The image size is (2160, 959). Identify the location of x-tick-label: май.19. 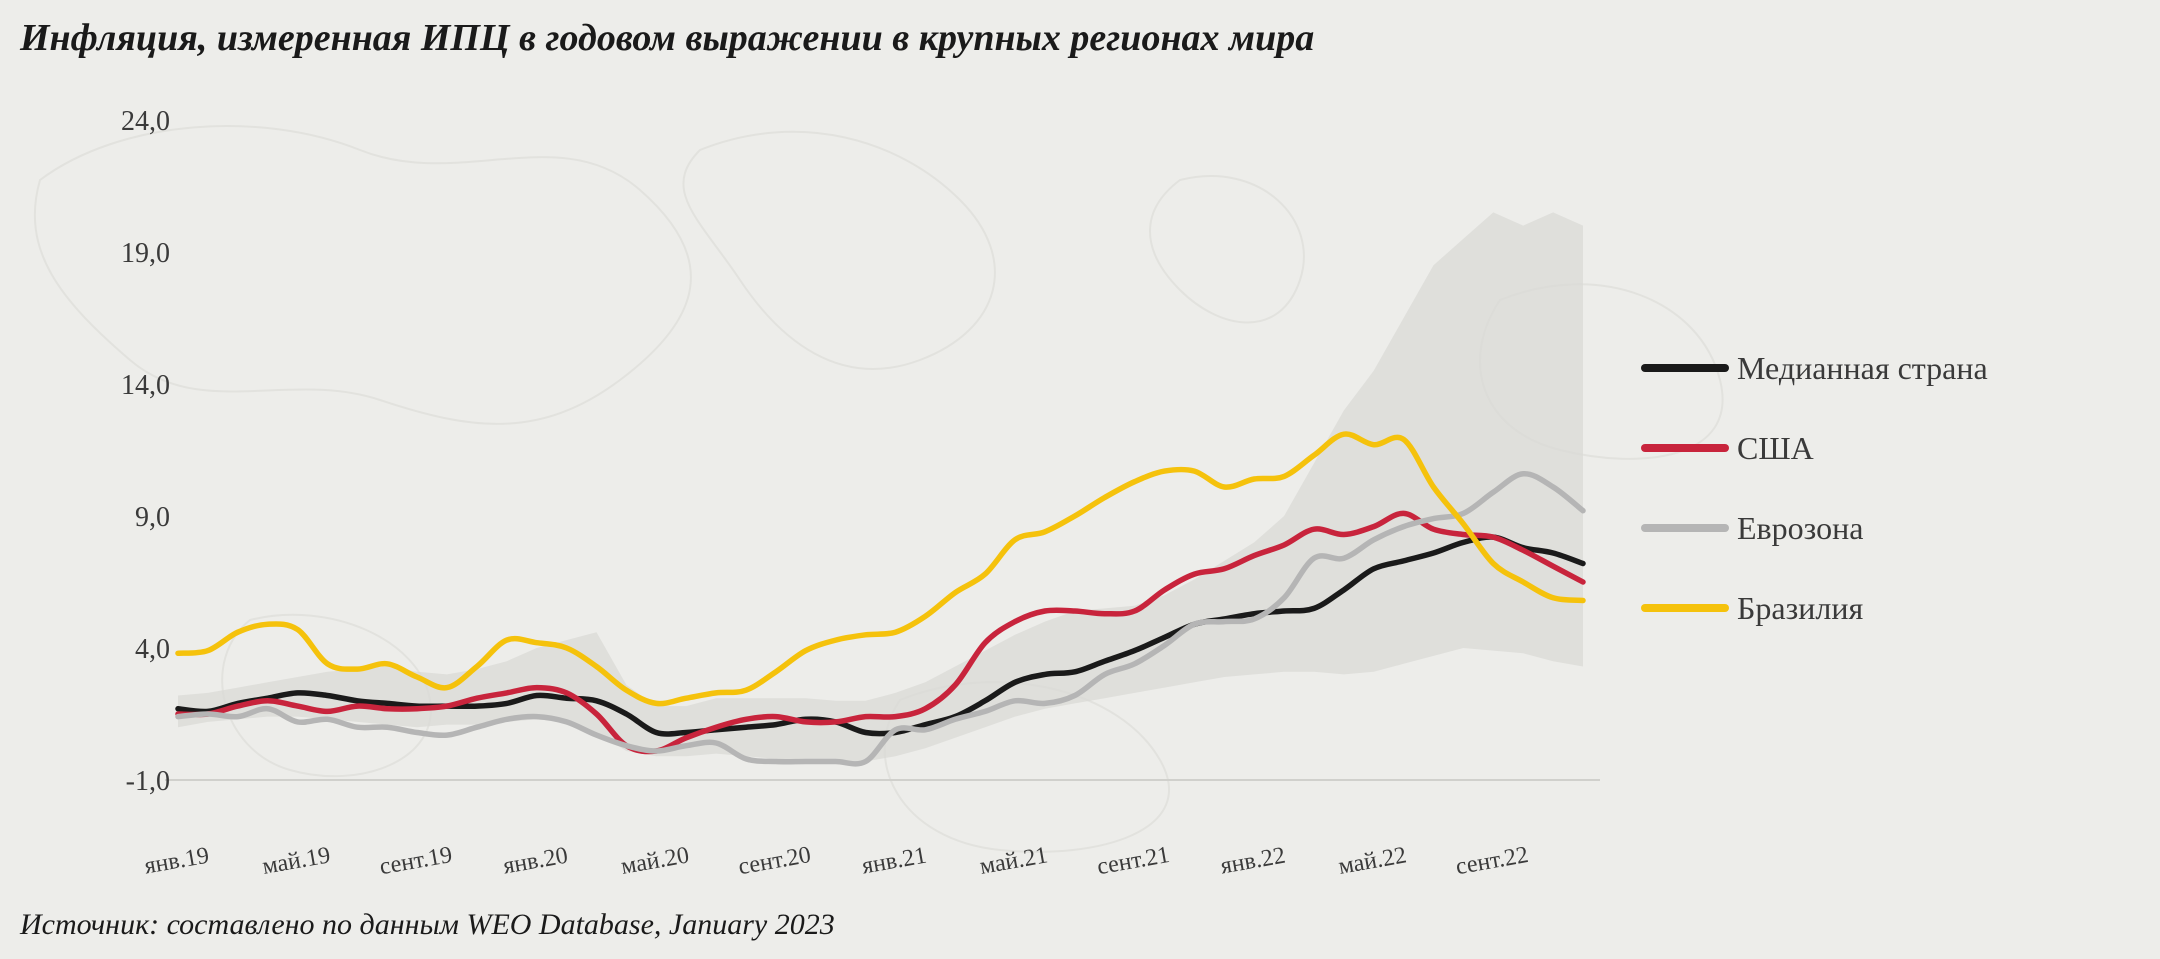
(296, 861).